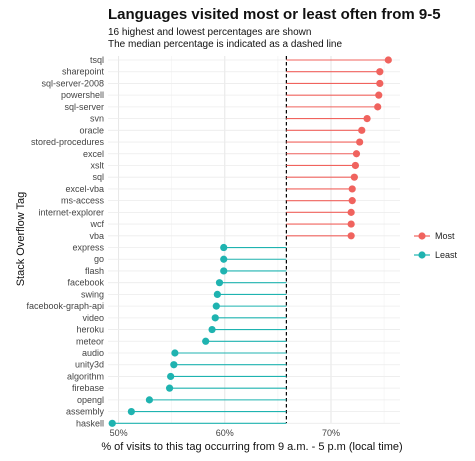 The width and height of the screenshot is (475, 461). I want to click on y-tick-label: oracle, so click(91, 130).